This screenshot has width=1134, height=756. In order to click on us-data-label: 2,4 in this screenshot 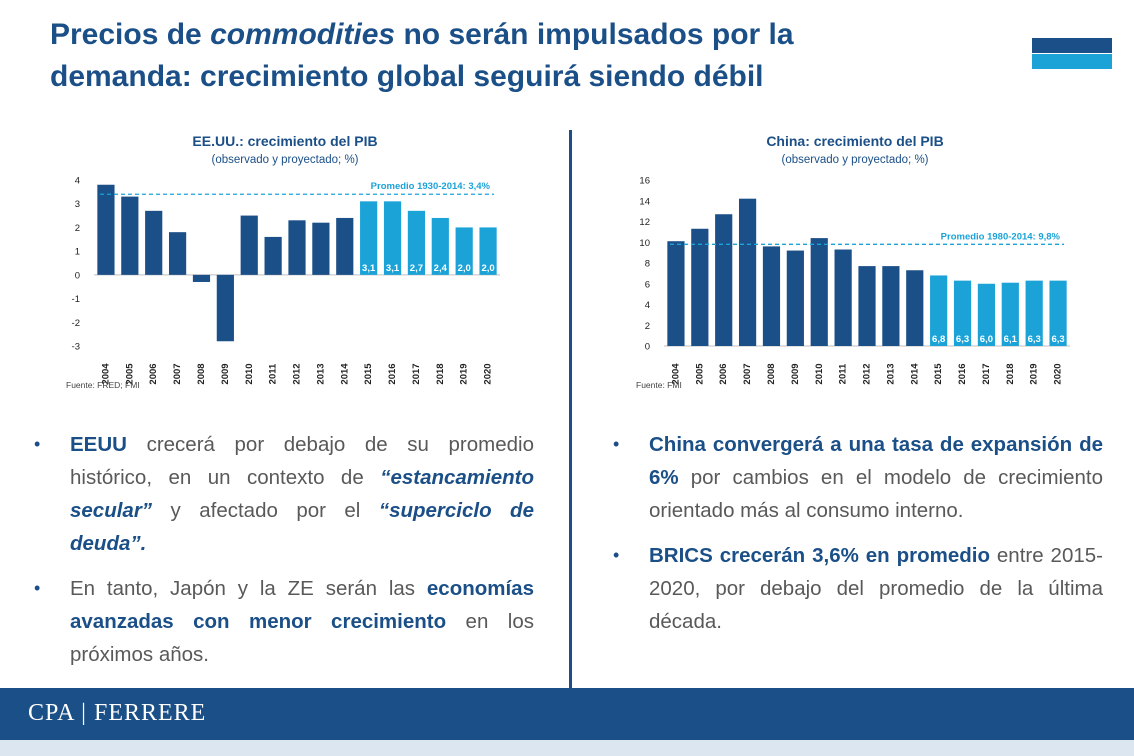, I will do `click(441, 268)`.